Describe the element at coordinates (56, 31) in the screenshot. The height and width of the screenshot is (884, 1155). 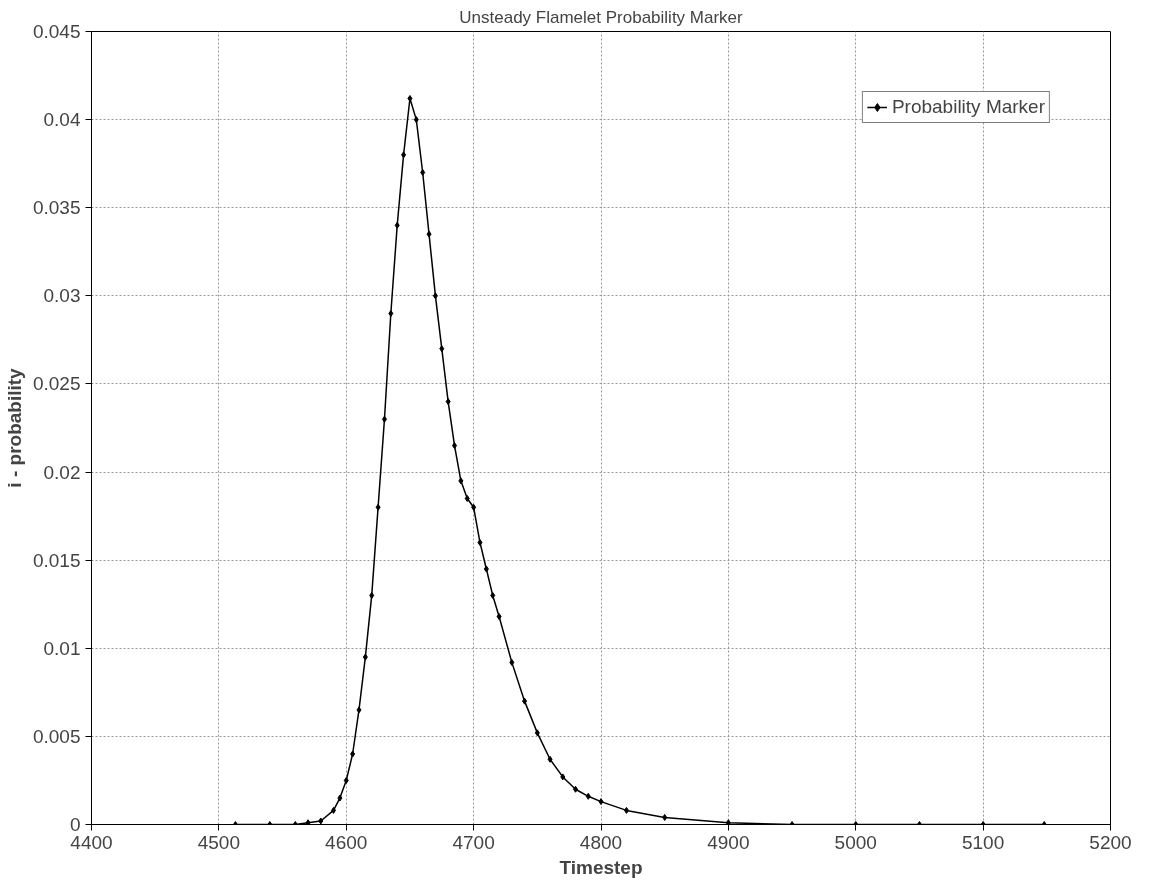
I see `y-tick-label: 0.045` at that location.